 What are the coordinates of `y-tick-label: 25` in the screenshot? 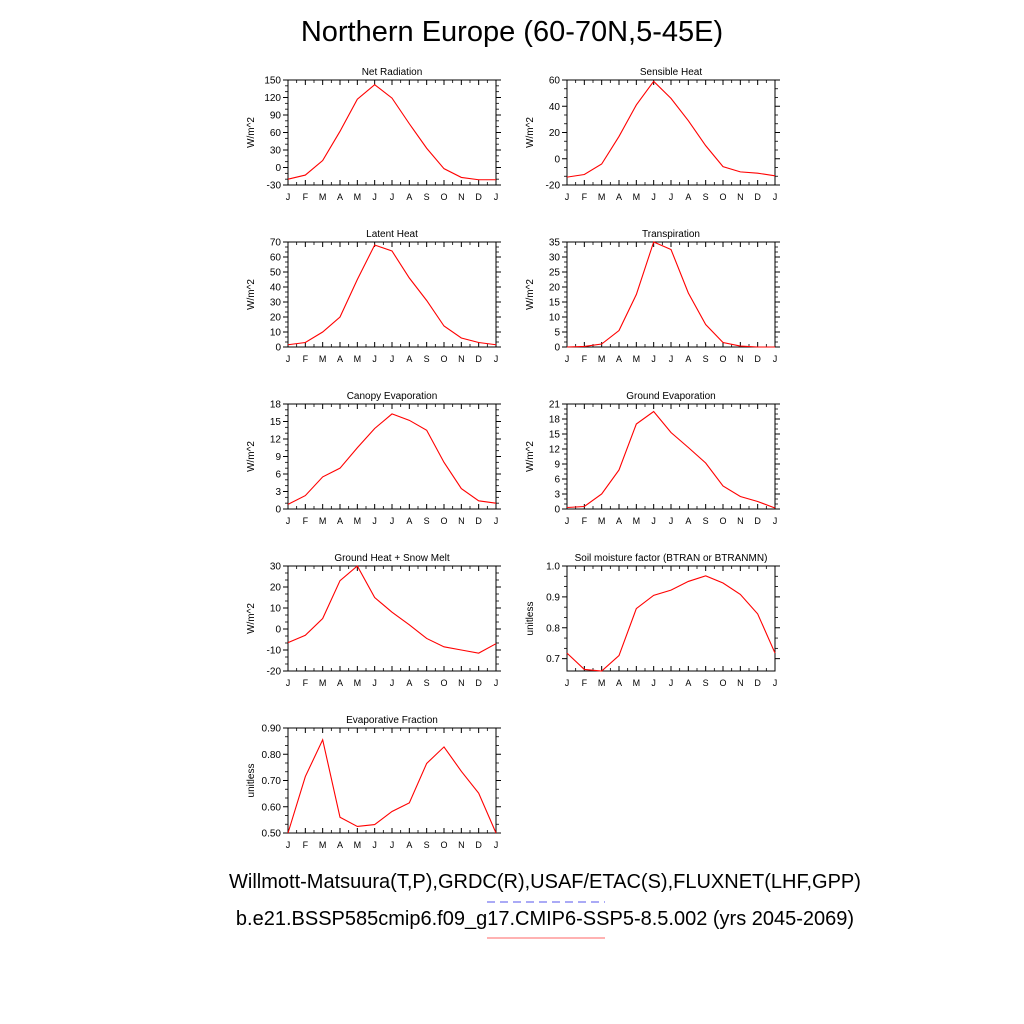 It's located at (555, 273).